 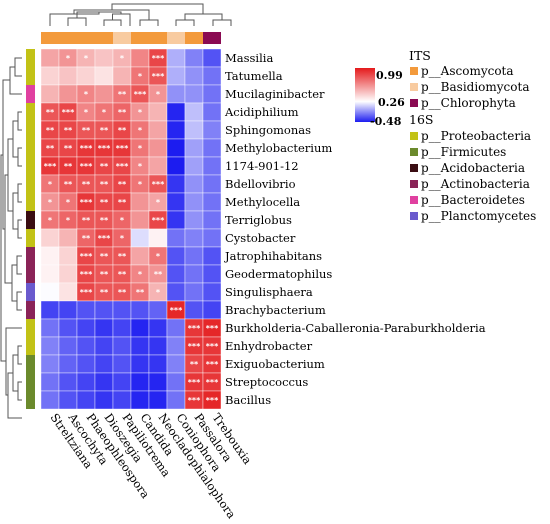 I want to click on legend-label: p__Basidiomycota, so click(x=475, y=87).